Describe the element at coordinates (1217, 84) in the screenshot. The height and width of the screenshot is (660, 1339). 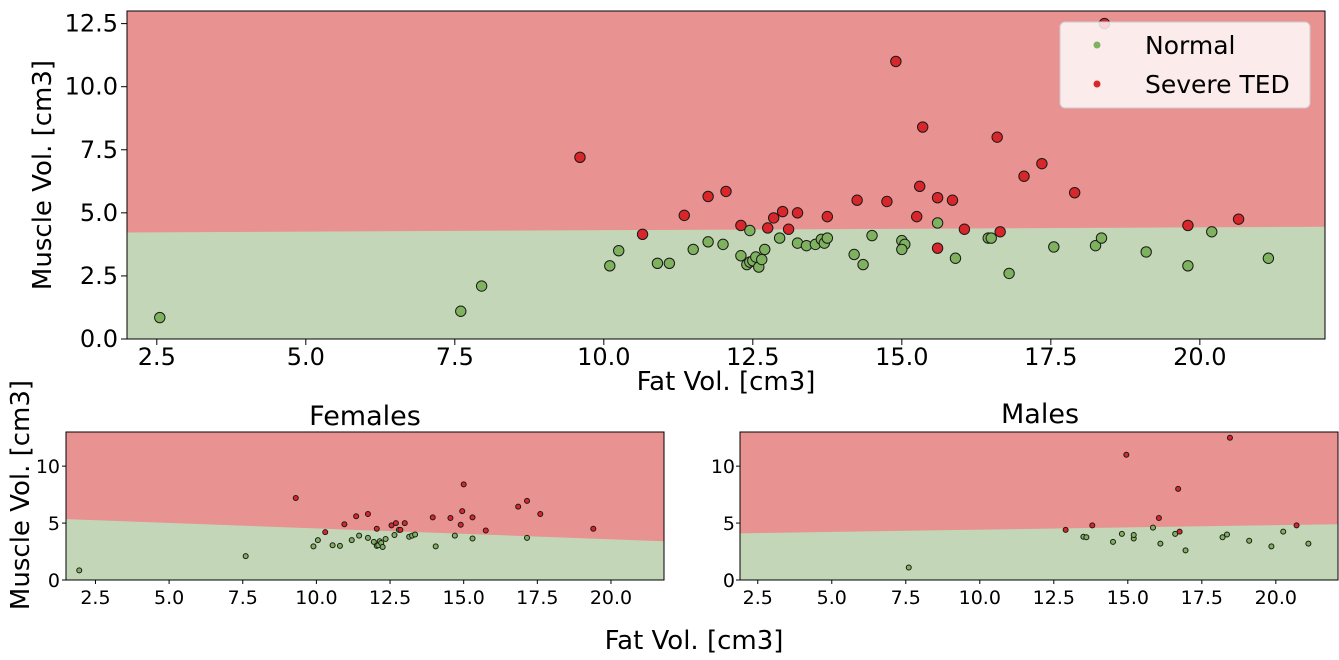
I see `legend-label-severe-ted: Severe TED` at that location.